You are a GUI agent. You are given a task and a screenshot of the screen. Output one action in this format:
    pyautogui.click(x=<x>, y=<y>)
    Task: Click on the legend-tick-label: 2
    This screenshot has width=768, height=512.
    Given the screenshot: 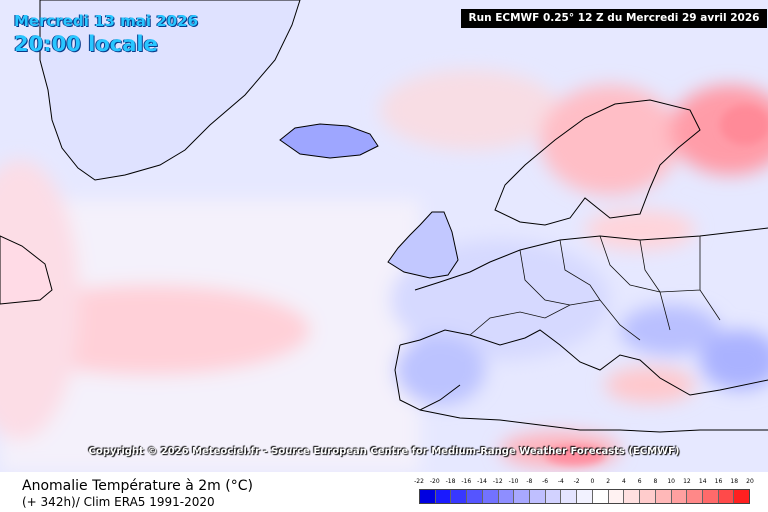 What is the action you would take?
    pyautogui.click(x=608, y=481)
    